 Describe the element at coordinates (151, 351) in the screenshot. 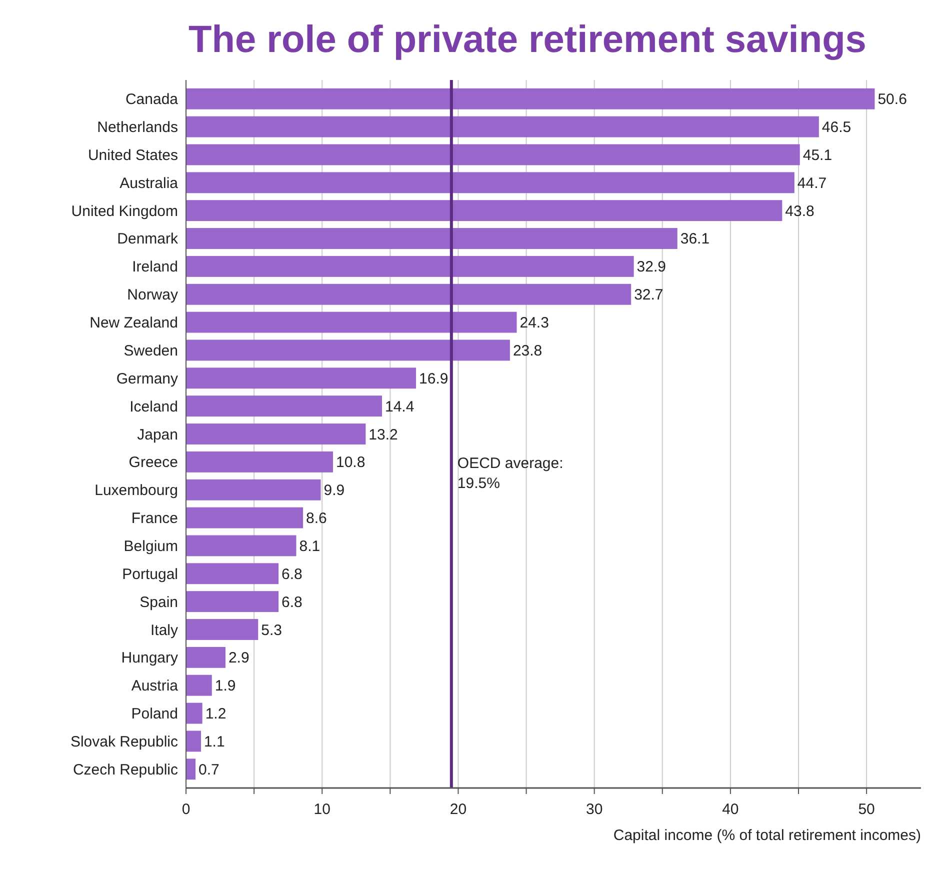

I see `y-tick-label: Sweden` at that location.